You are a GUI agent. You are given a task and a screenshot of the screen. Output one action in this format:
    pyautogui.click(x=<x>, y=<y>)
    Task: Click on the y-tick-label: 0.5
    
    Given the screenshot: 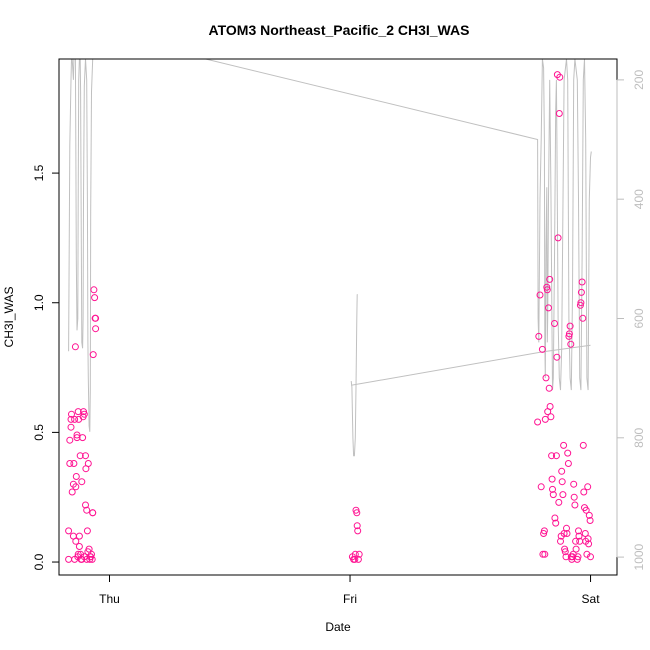 What is the action you would take?
    pyautogui.click(x=39, y=432)
    